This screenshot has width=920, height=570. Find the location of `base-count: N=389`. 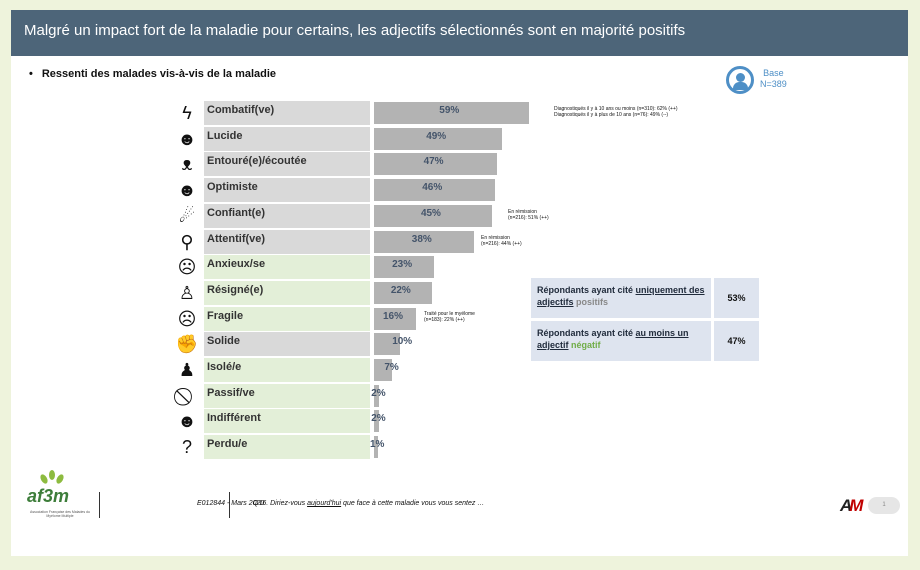

base-count: N=389 is located at coordinates (773, 84).